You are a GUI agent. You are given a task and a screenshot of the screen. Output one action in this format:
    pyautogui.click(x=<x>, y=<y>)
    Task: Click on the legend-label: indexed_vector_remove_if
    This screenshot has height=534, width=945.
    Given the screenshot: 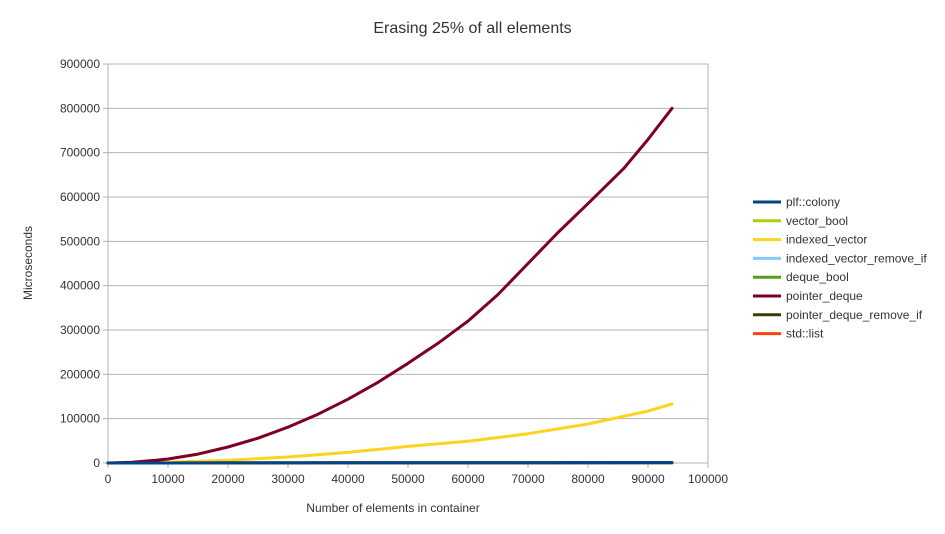 What is the action you would take?
    pyautogui.click(x=856, y=258)
    